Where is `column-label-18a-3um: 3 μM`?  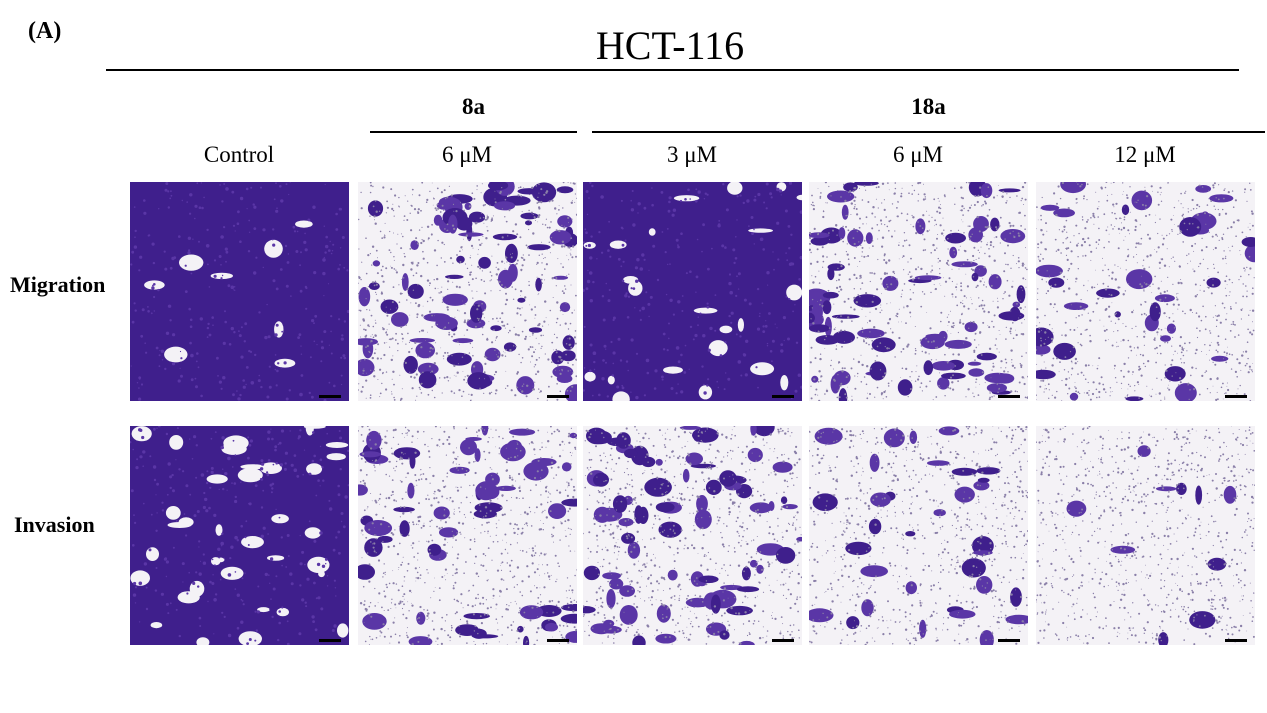
column-label-18a-3um: 3 μM is located at coordinates (692, 154).